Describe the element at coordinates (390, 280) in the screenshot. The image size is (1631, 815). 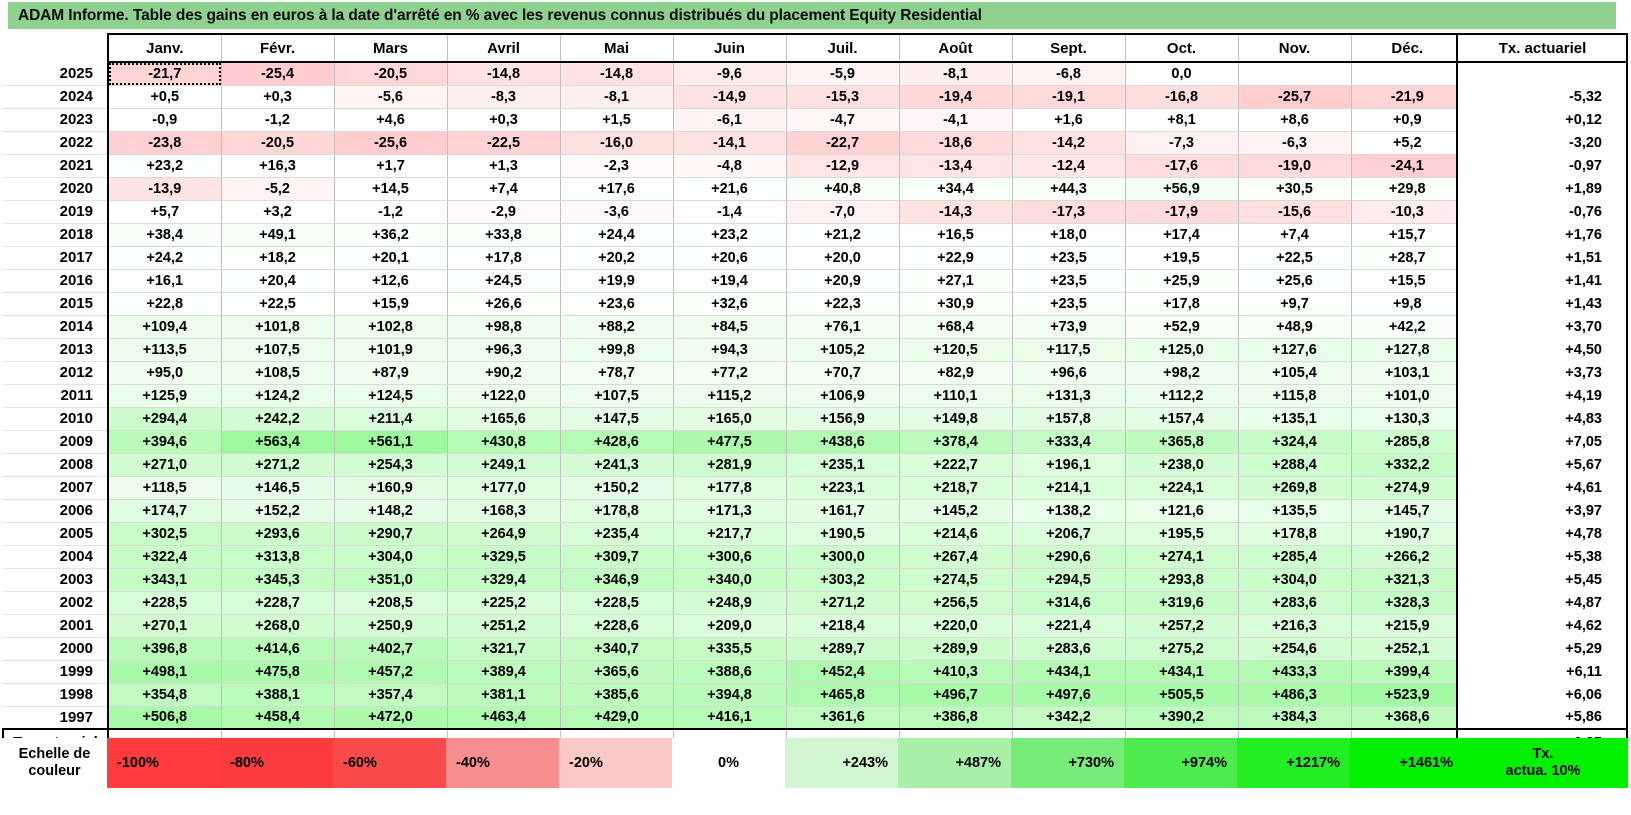
I see `gain-cell: +12,6` at that location.